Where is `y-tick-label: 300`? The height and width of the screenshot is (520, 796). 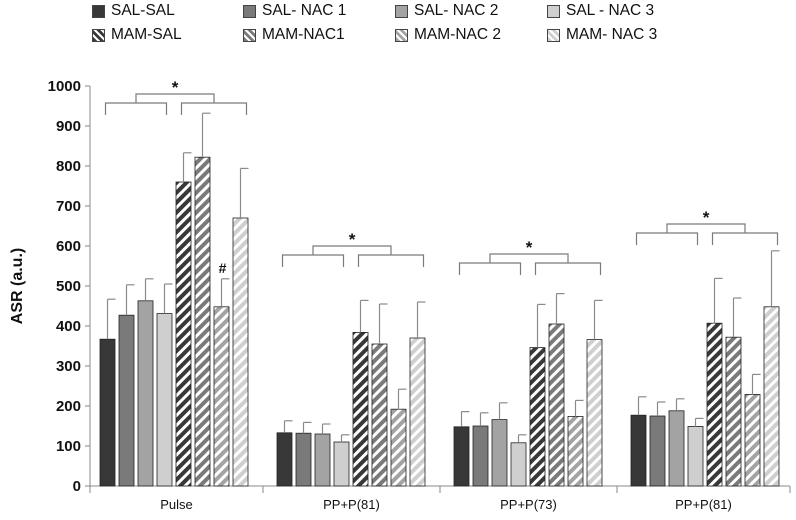 y-tick-label: 300 is located at coordinates (68, 366).